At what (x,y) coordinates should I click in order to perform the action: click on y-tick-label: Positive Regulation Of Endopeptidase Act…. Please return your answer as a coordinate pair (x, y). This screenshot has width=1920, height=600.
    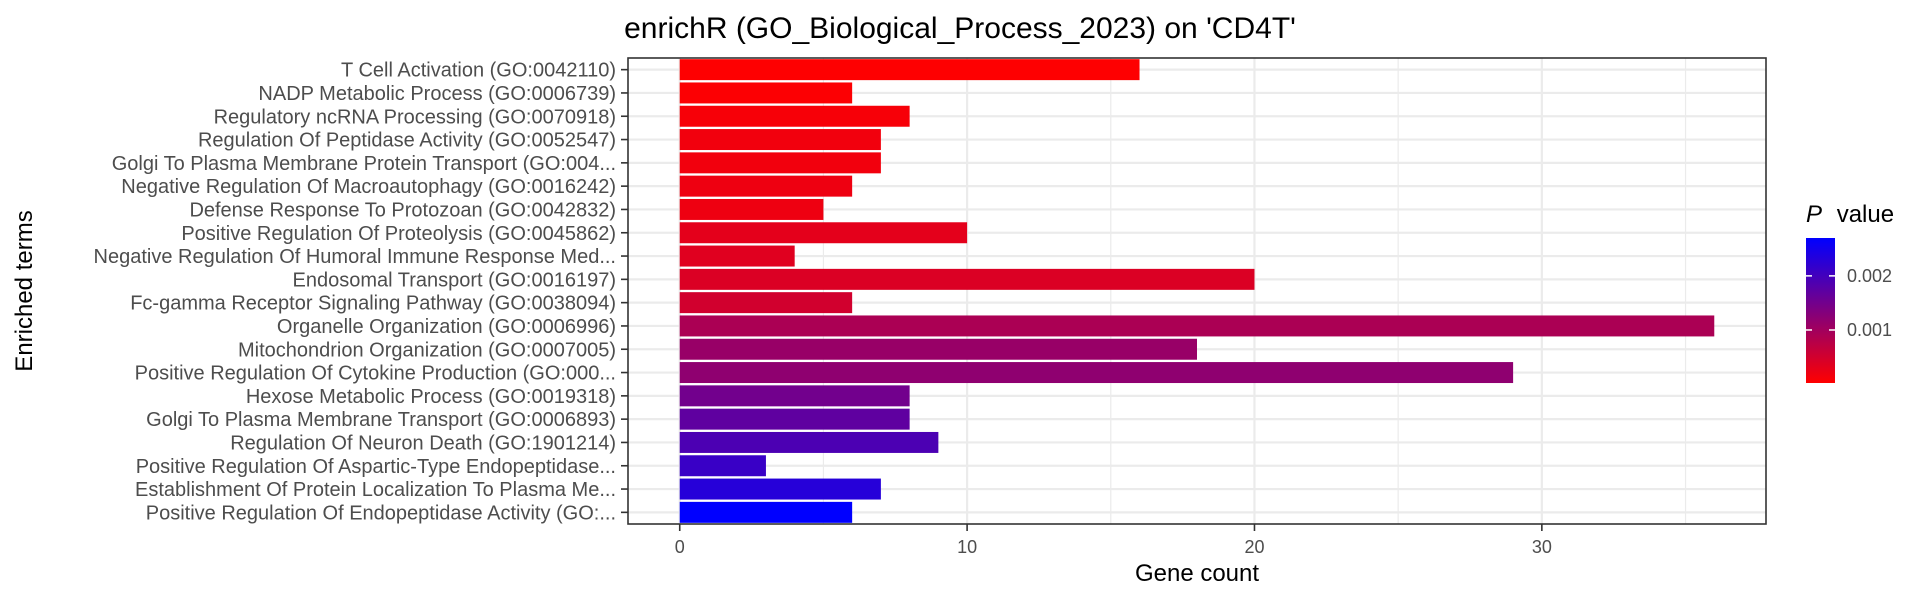
    Looking at the image, I should click on (381, 513).